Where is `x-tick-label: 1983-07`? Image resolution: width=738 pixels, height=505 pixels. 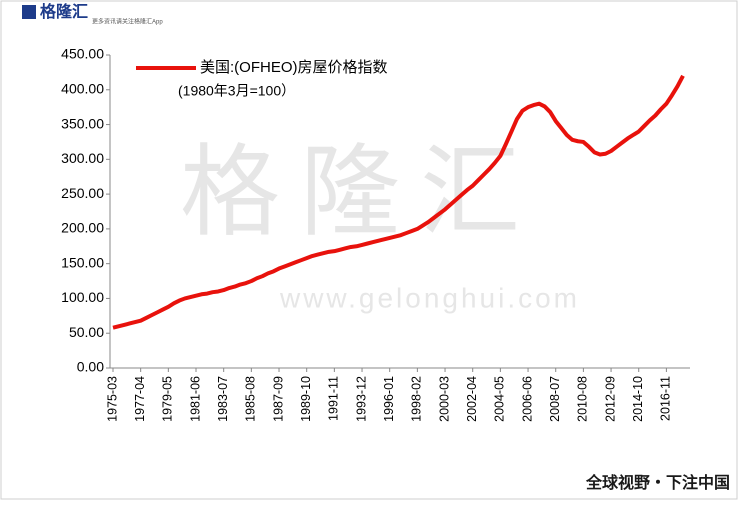
x-tick-label: 1983-07 is located at coordinates (223, 399).